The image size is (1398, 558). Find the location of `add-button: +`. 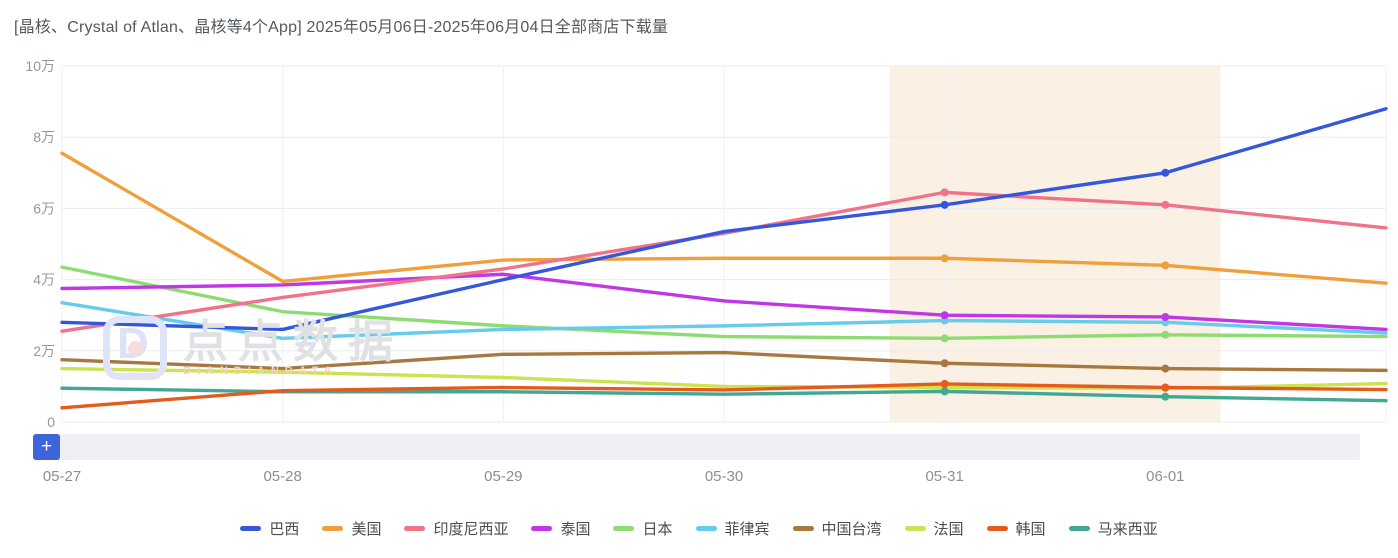

add-button: + is located at coordinates (46, 447).